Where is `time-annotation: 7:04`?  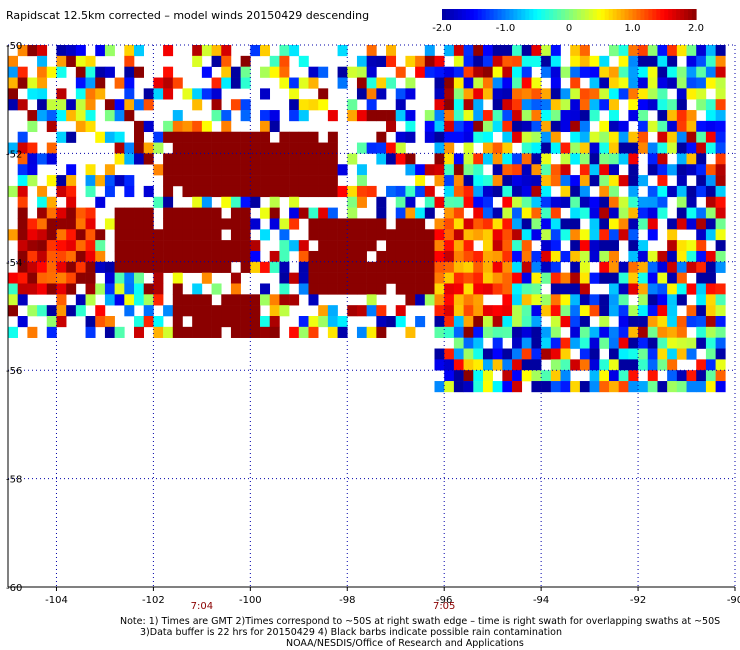
time-annotation: 7:04 is located at coordinates (202, 606).